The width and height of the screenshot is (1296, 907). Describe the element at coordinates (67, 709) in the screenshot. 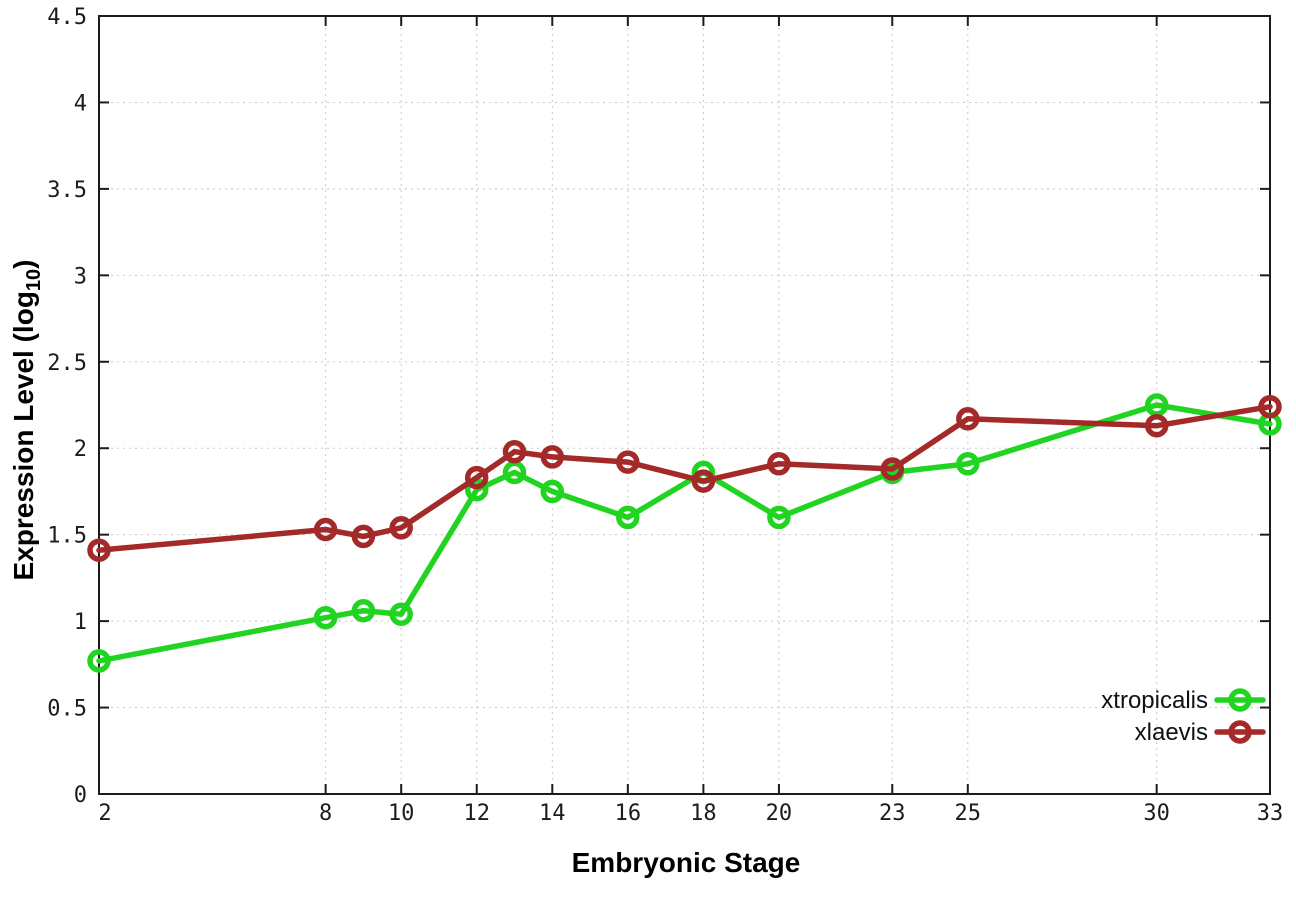

I see `y-tick-label: 0.5` at that location.